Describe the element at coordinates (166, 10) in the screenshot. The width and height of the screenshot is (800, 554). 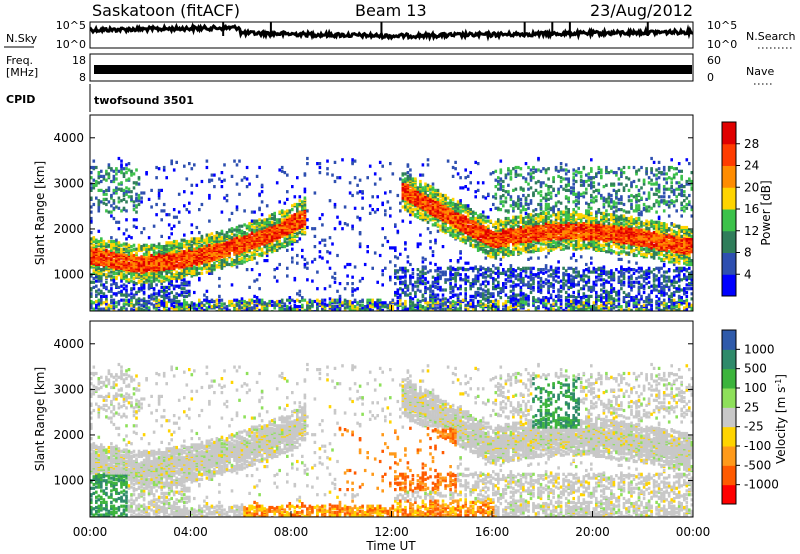
I see `station-title: Saskatoon (fitACF)` at that location.